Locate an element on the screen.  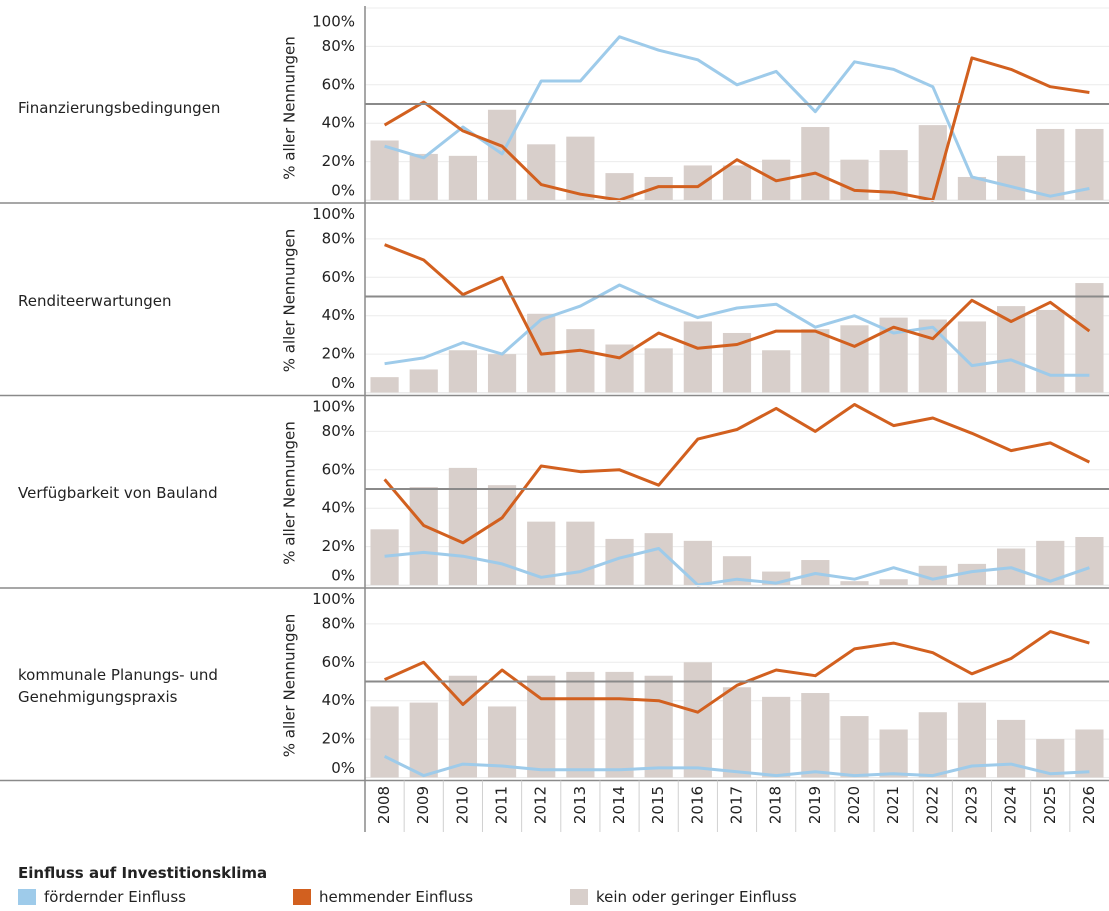
x-tick-label: 2011 is located at coordinates (502, 805).